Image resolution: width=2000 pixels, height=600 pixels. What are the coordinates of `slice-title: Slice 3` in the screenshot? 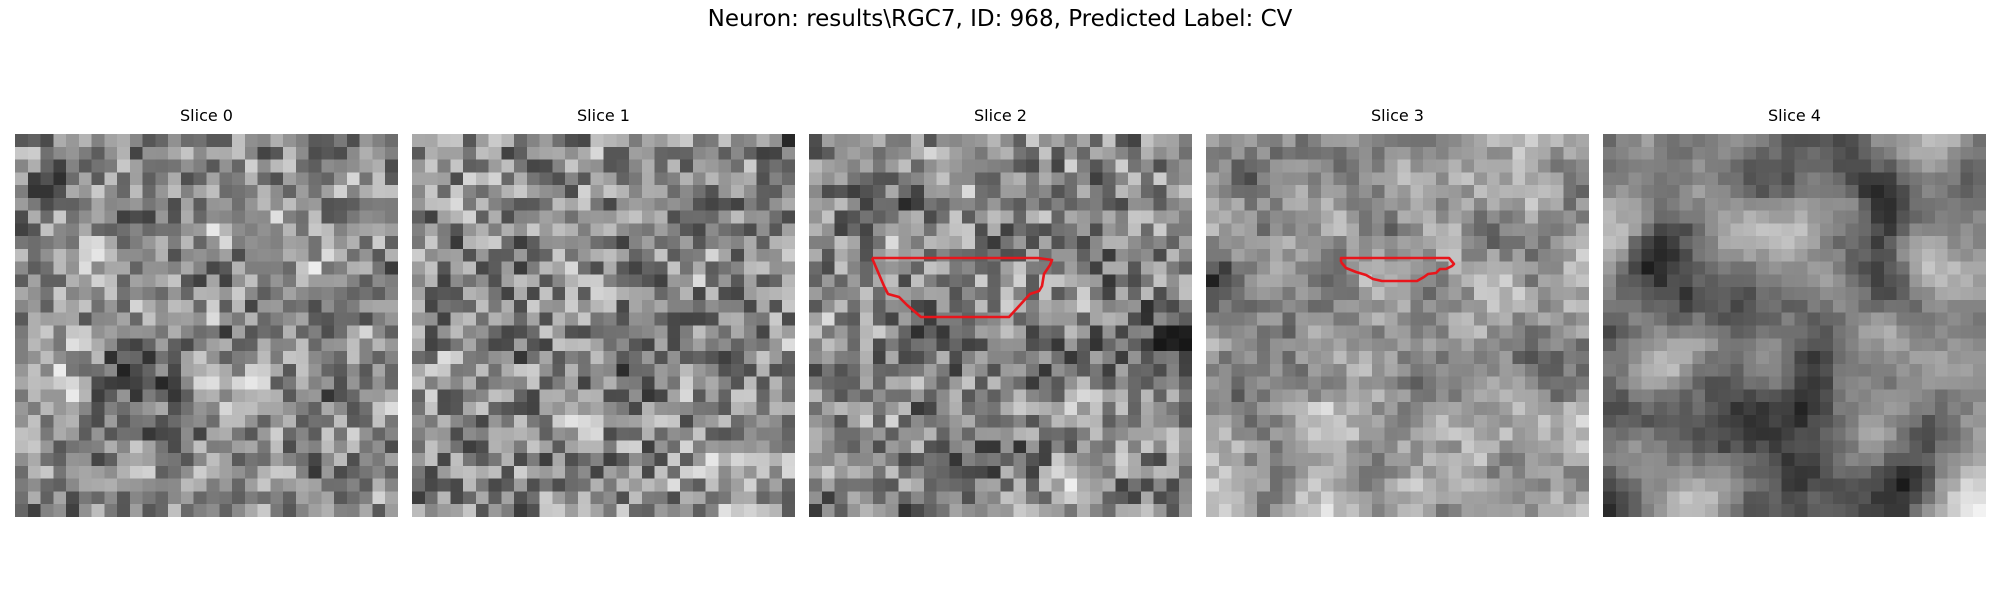 It's located at (1397, 115).